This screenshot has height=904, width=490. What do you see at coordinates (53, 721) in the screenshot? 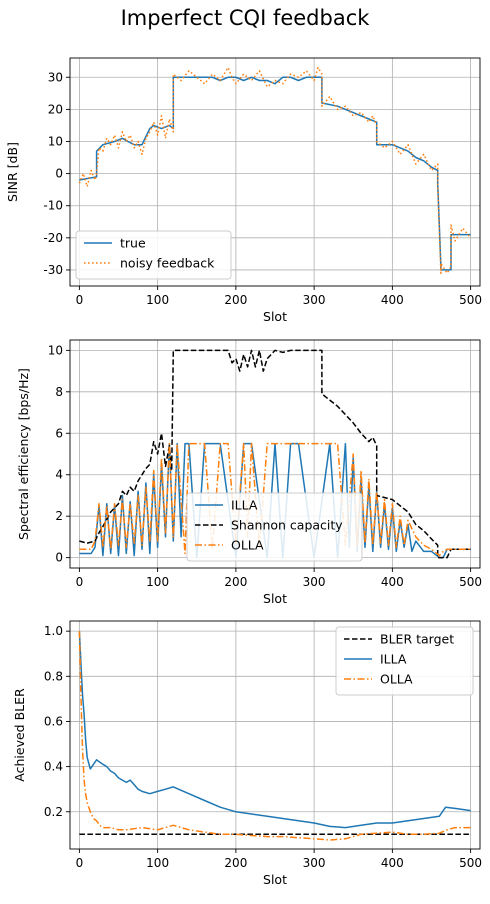
I see `y-tick-label: 0.6` at bounding box center [53, 721].